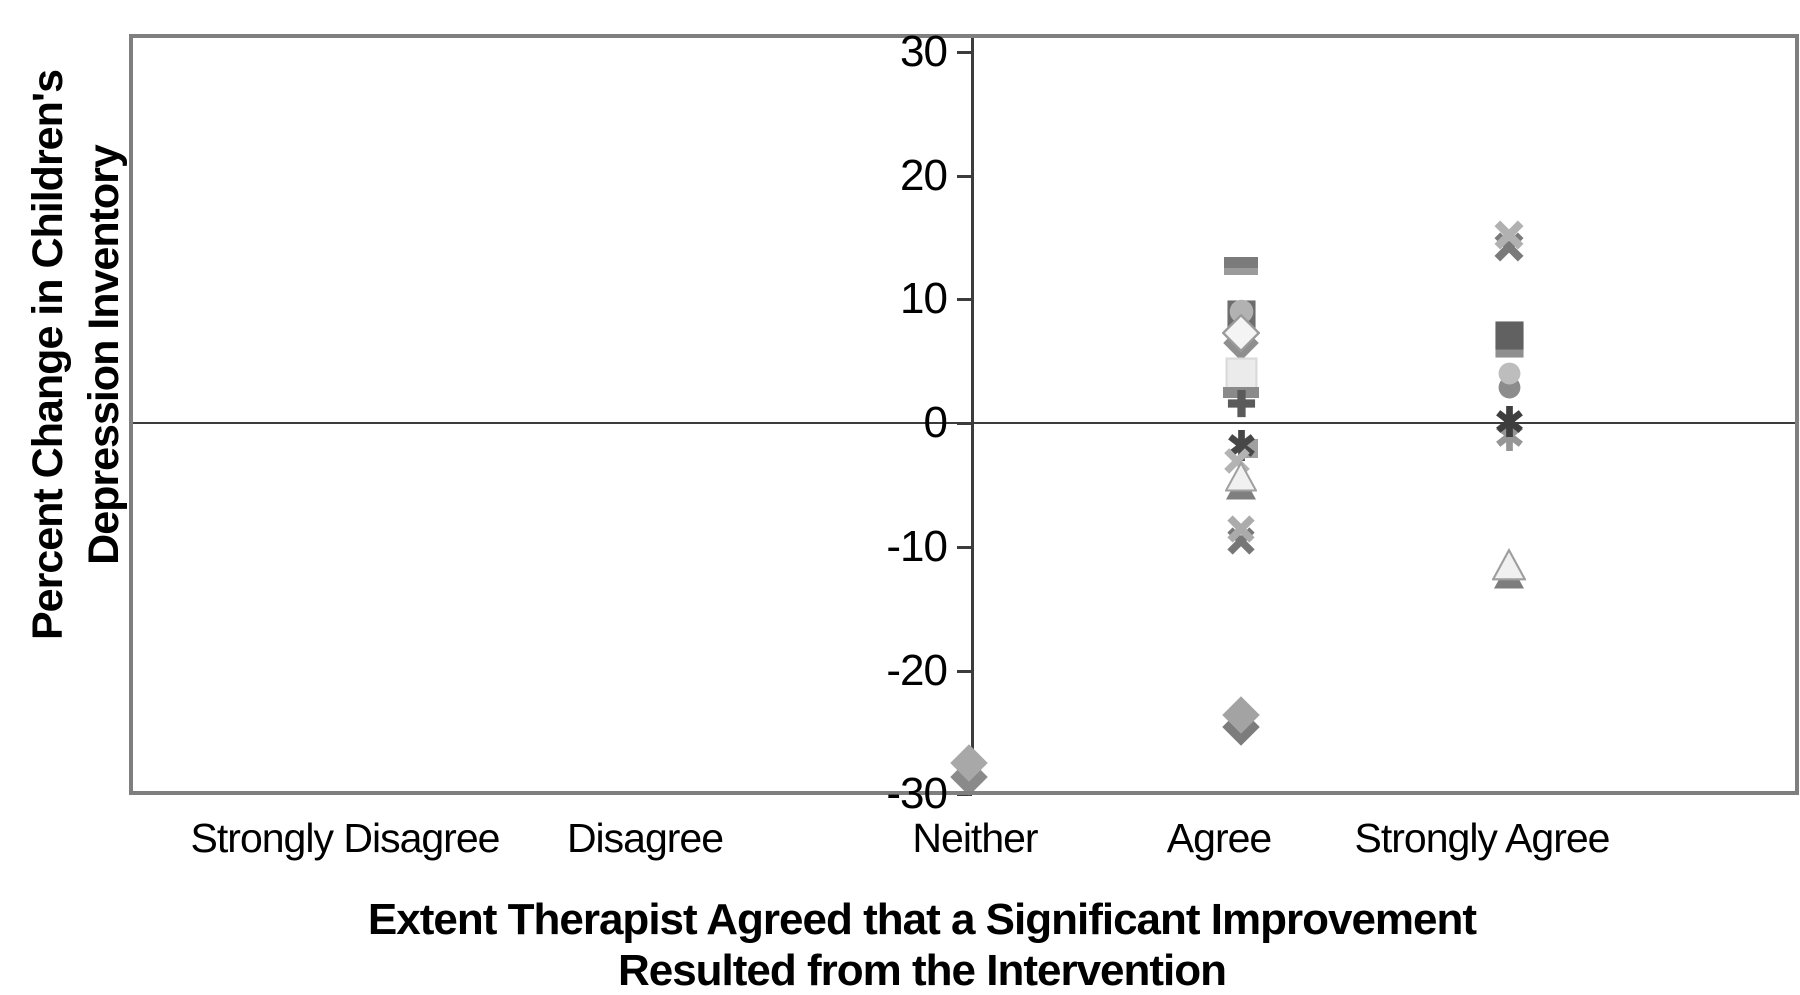  What do you see at coordinates (935, 422) in the screenshot?
I see `y-tick-label: 0` at bounding box center [935, 422].